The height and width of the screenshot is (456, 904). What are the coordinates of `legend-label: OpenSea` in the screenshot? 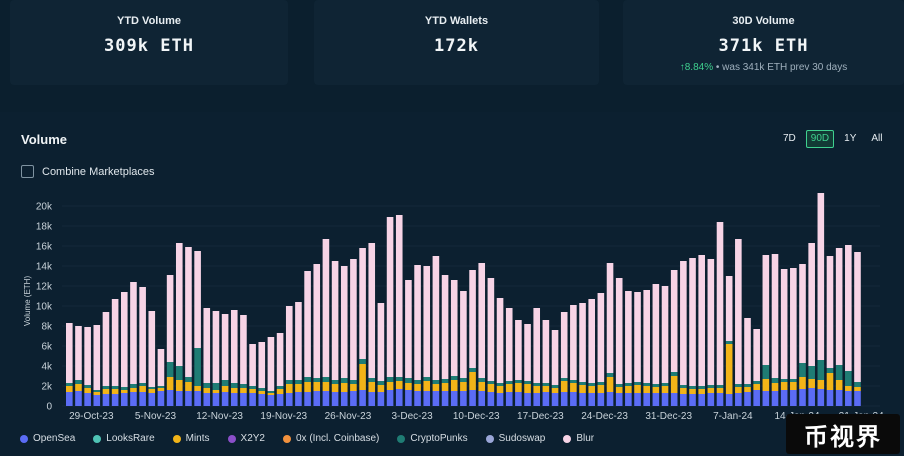 It's located at (54, 438).